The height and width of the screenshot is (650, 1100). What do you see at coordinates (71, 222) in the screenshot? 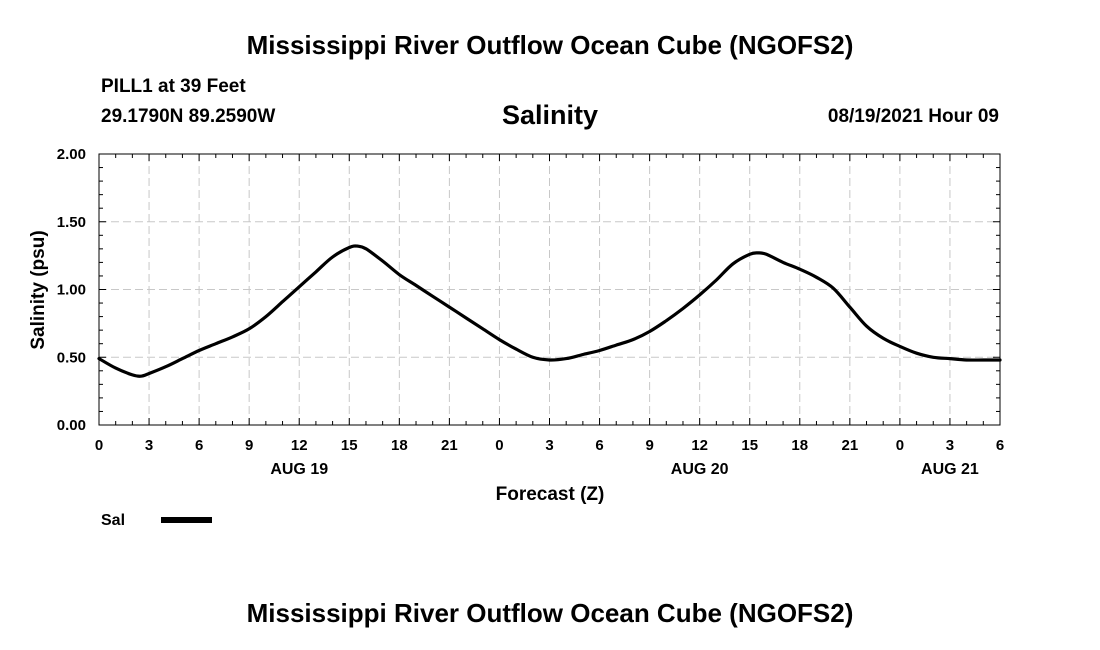
I see `y-tick-label: 1.50` at bounding box center [71, 222].